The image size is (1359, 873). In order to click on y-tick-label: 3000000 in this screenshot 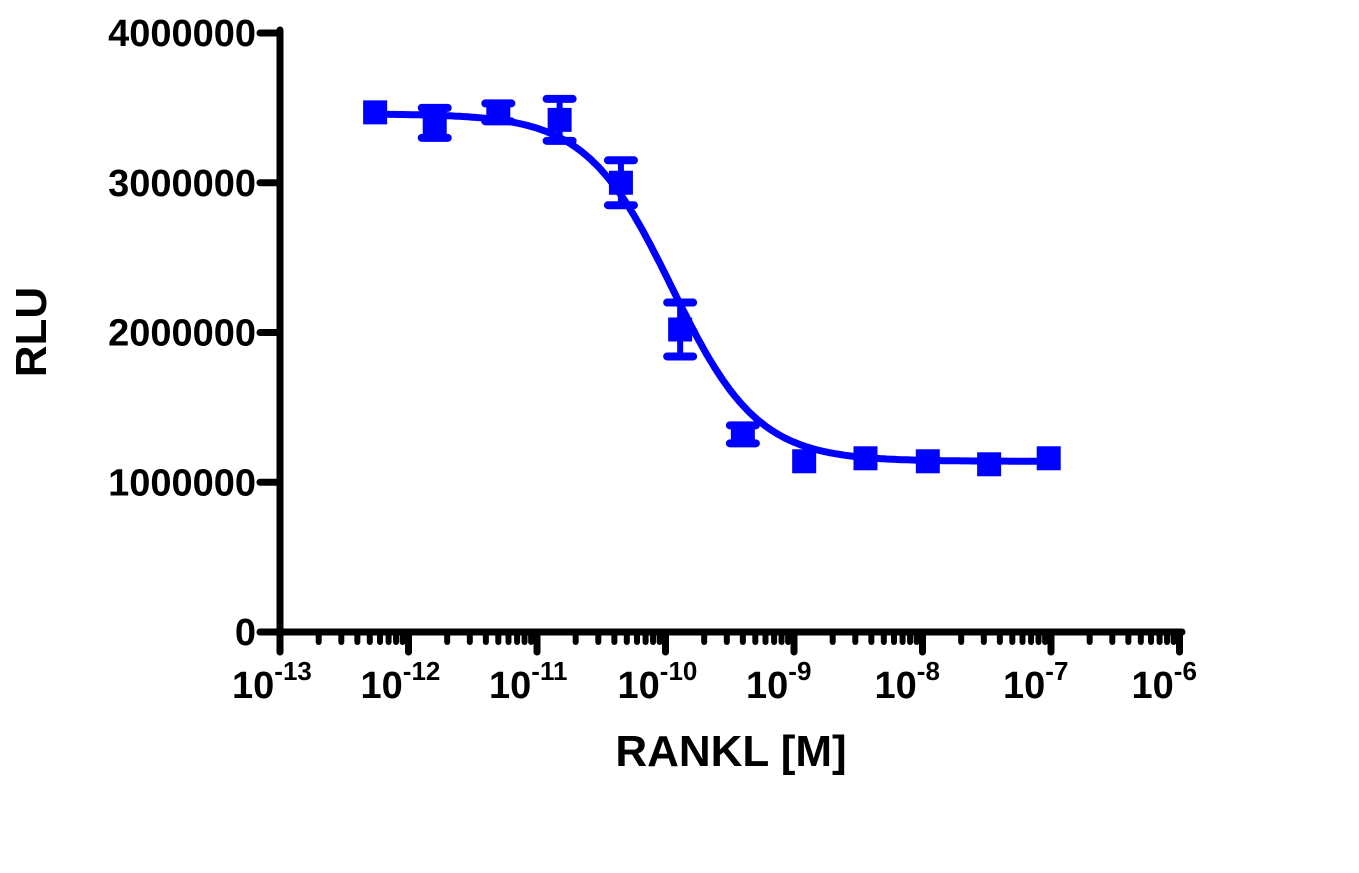, I will do `click(182, 184)`.